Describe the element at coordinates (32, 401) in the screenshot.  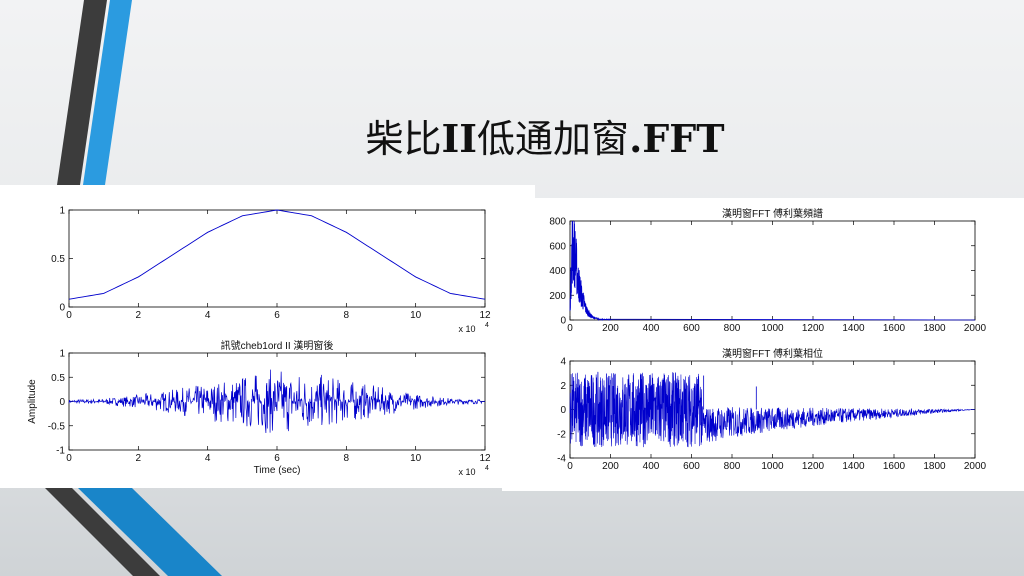
I see `y-axis-label: Amplitude` at that location.